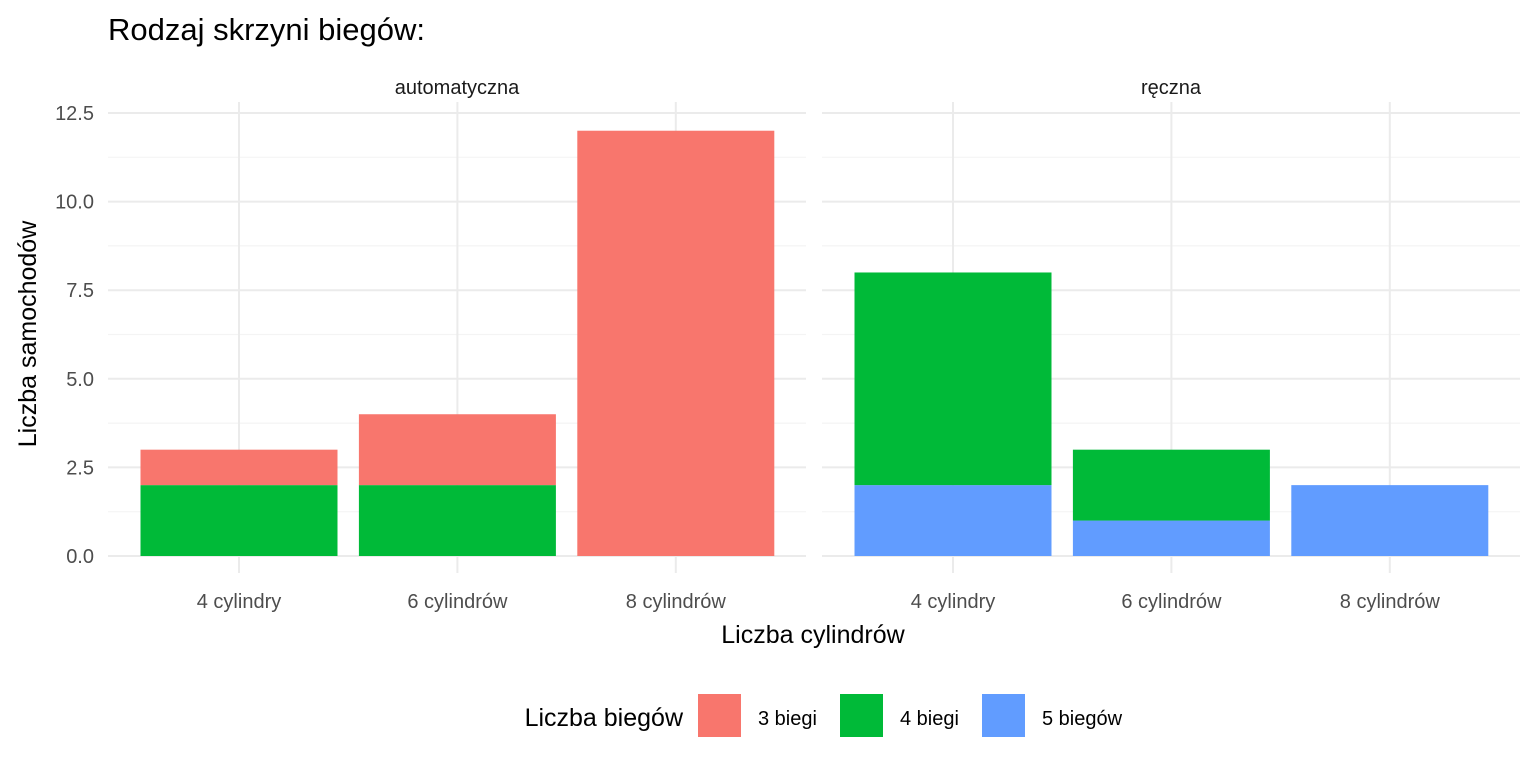 The width and height of the screenshot is (1536, 768). What do you see at coordinates (80, 468) in the screenshot?
I see `y-tick-label: 2.5` at bounding box center [80, 468].